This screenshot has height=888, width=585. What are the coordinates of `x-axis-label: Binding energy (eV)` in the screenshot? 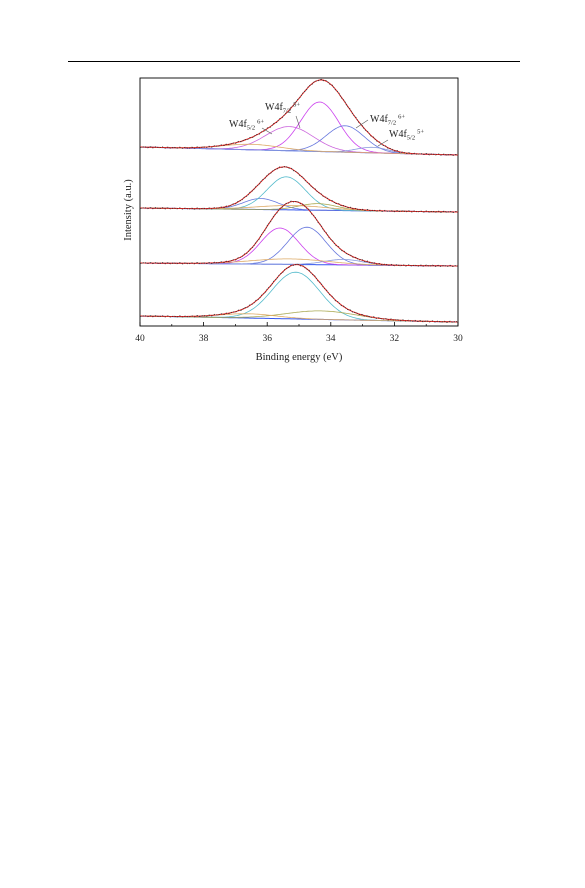 It's located at (299, 357).